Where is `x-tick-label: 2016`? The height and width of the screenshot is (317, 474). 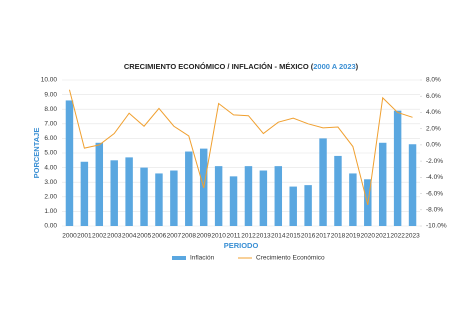 x-tick-label: 2016 is located at coordinates (308, 236).